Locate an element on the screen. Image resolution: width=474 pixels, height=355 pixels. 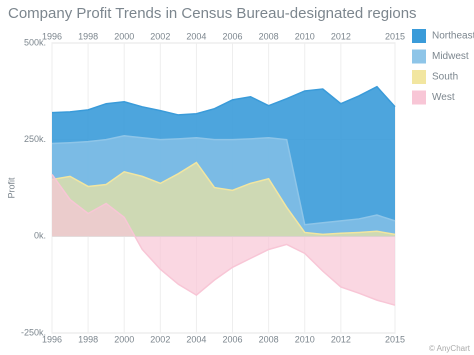
y-tick-label: 250k. is located at coordinates (35, 139).